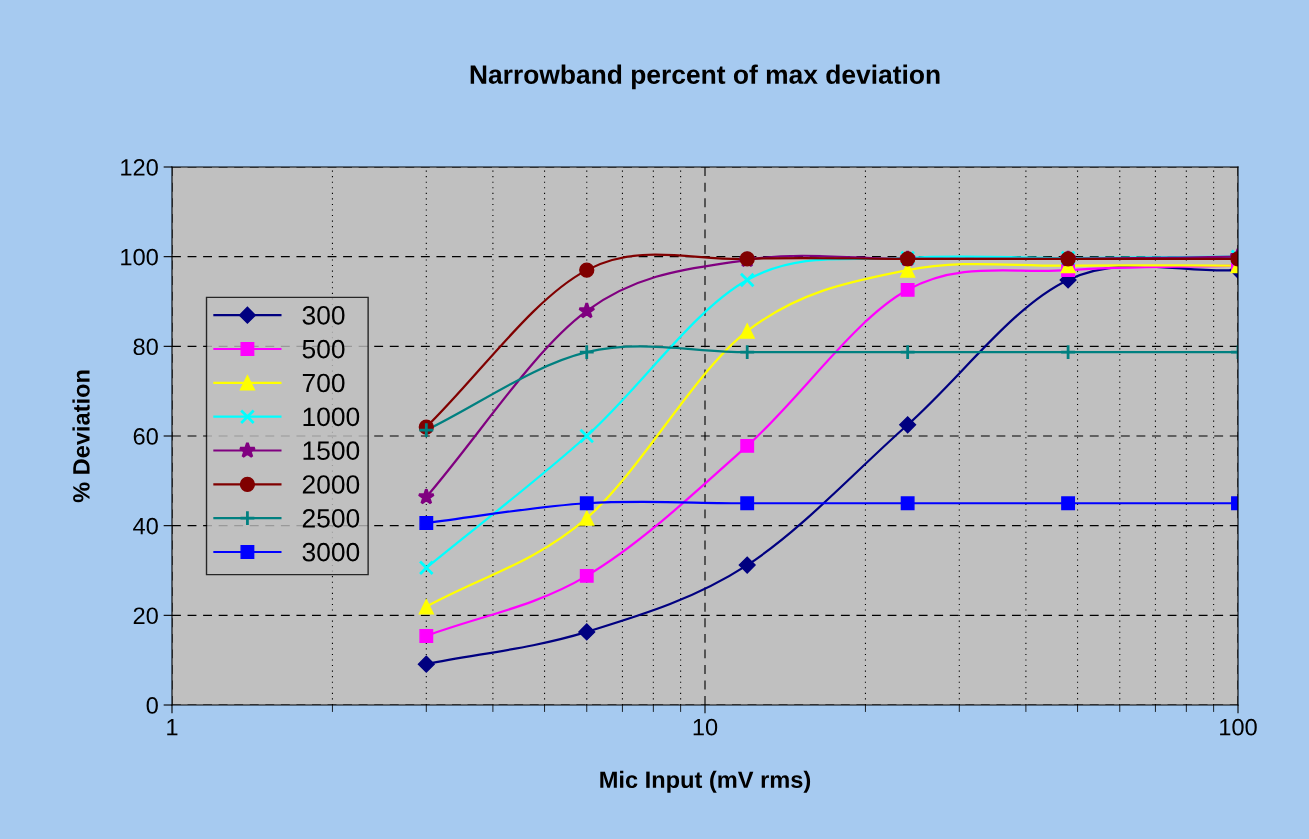  I want to click on chart-title: Narrowband percent of max deviation, so click(705, 77).